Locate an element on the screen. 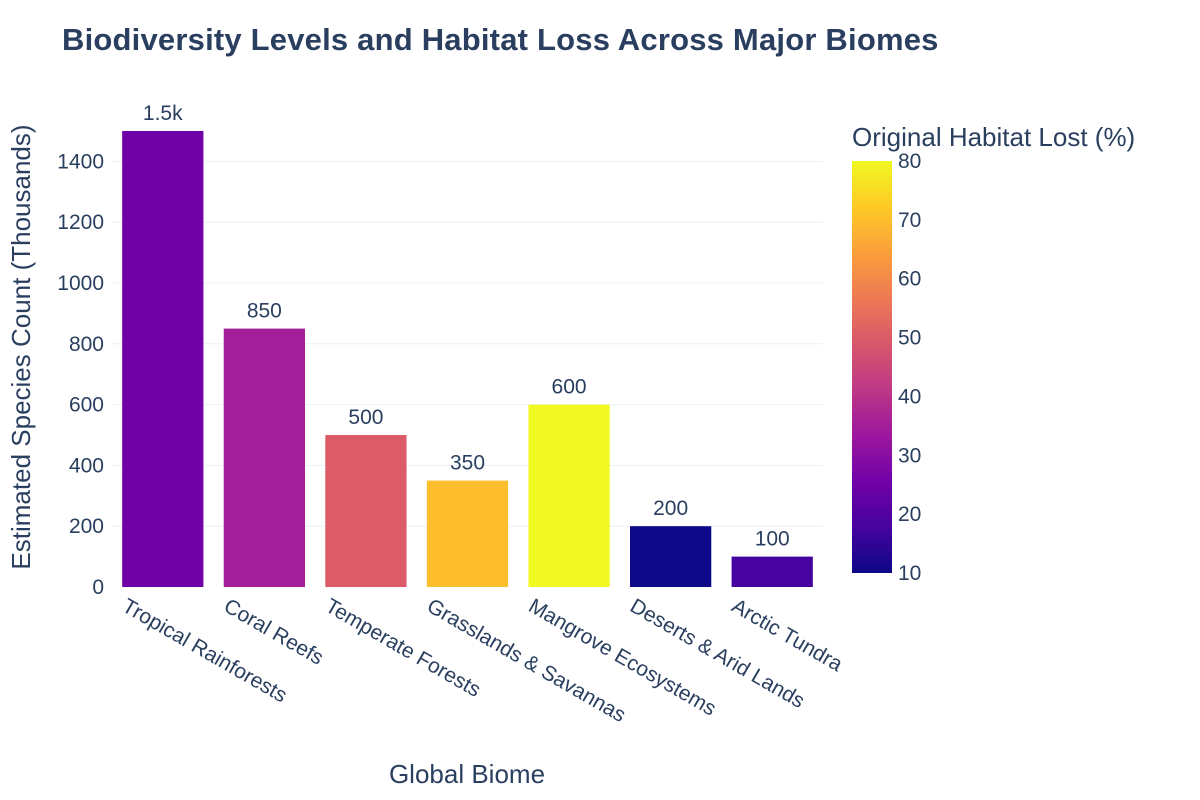  colorbar-ticks: 10 20 30 40 50 60 70 80 is located at coordinates (909, 367).